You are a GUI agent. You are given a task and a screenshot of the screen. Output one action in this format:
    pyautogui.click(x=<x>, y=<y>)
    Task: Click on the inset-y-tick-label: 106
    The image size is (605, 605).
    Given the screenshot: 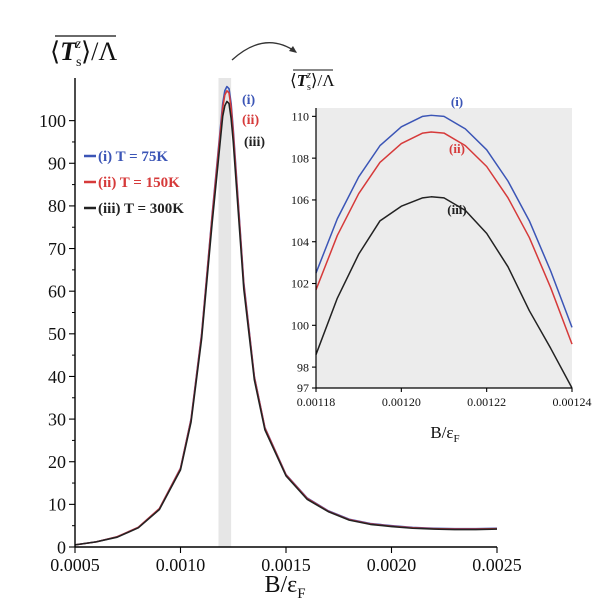 What is the action you would take?
    pyautogui.click(x=300, y=200)
    